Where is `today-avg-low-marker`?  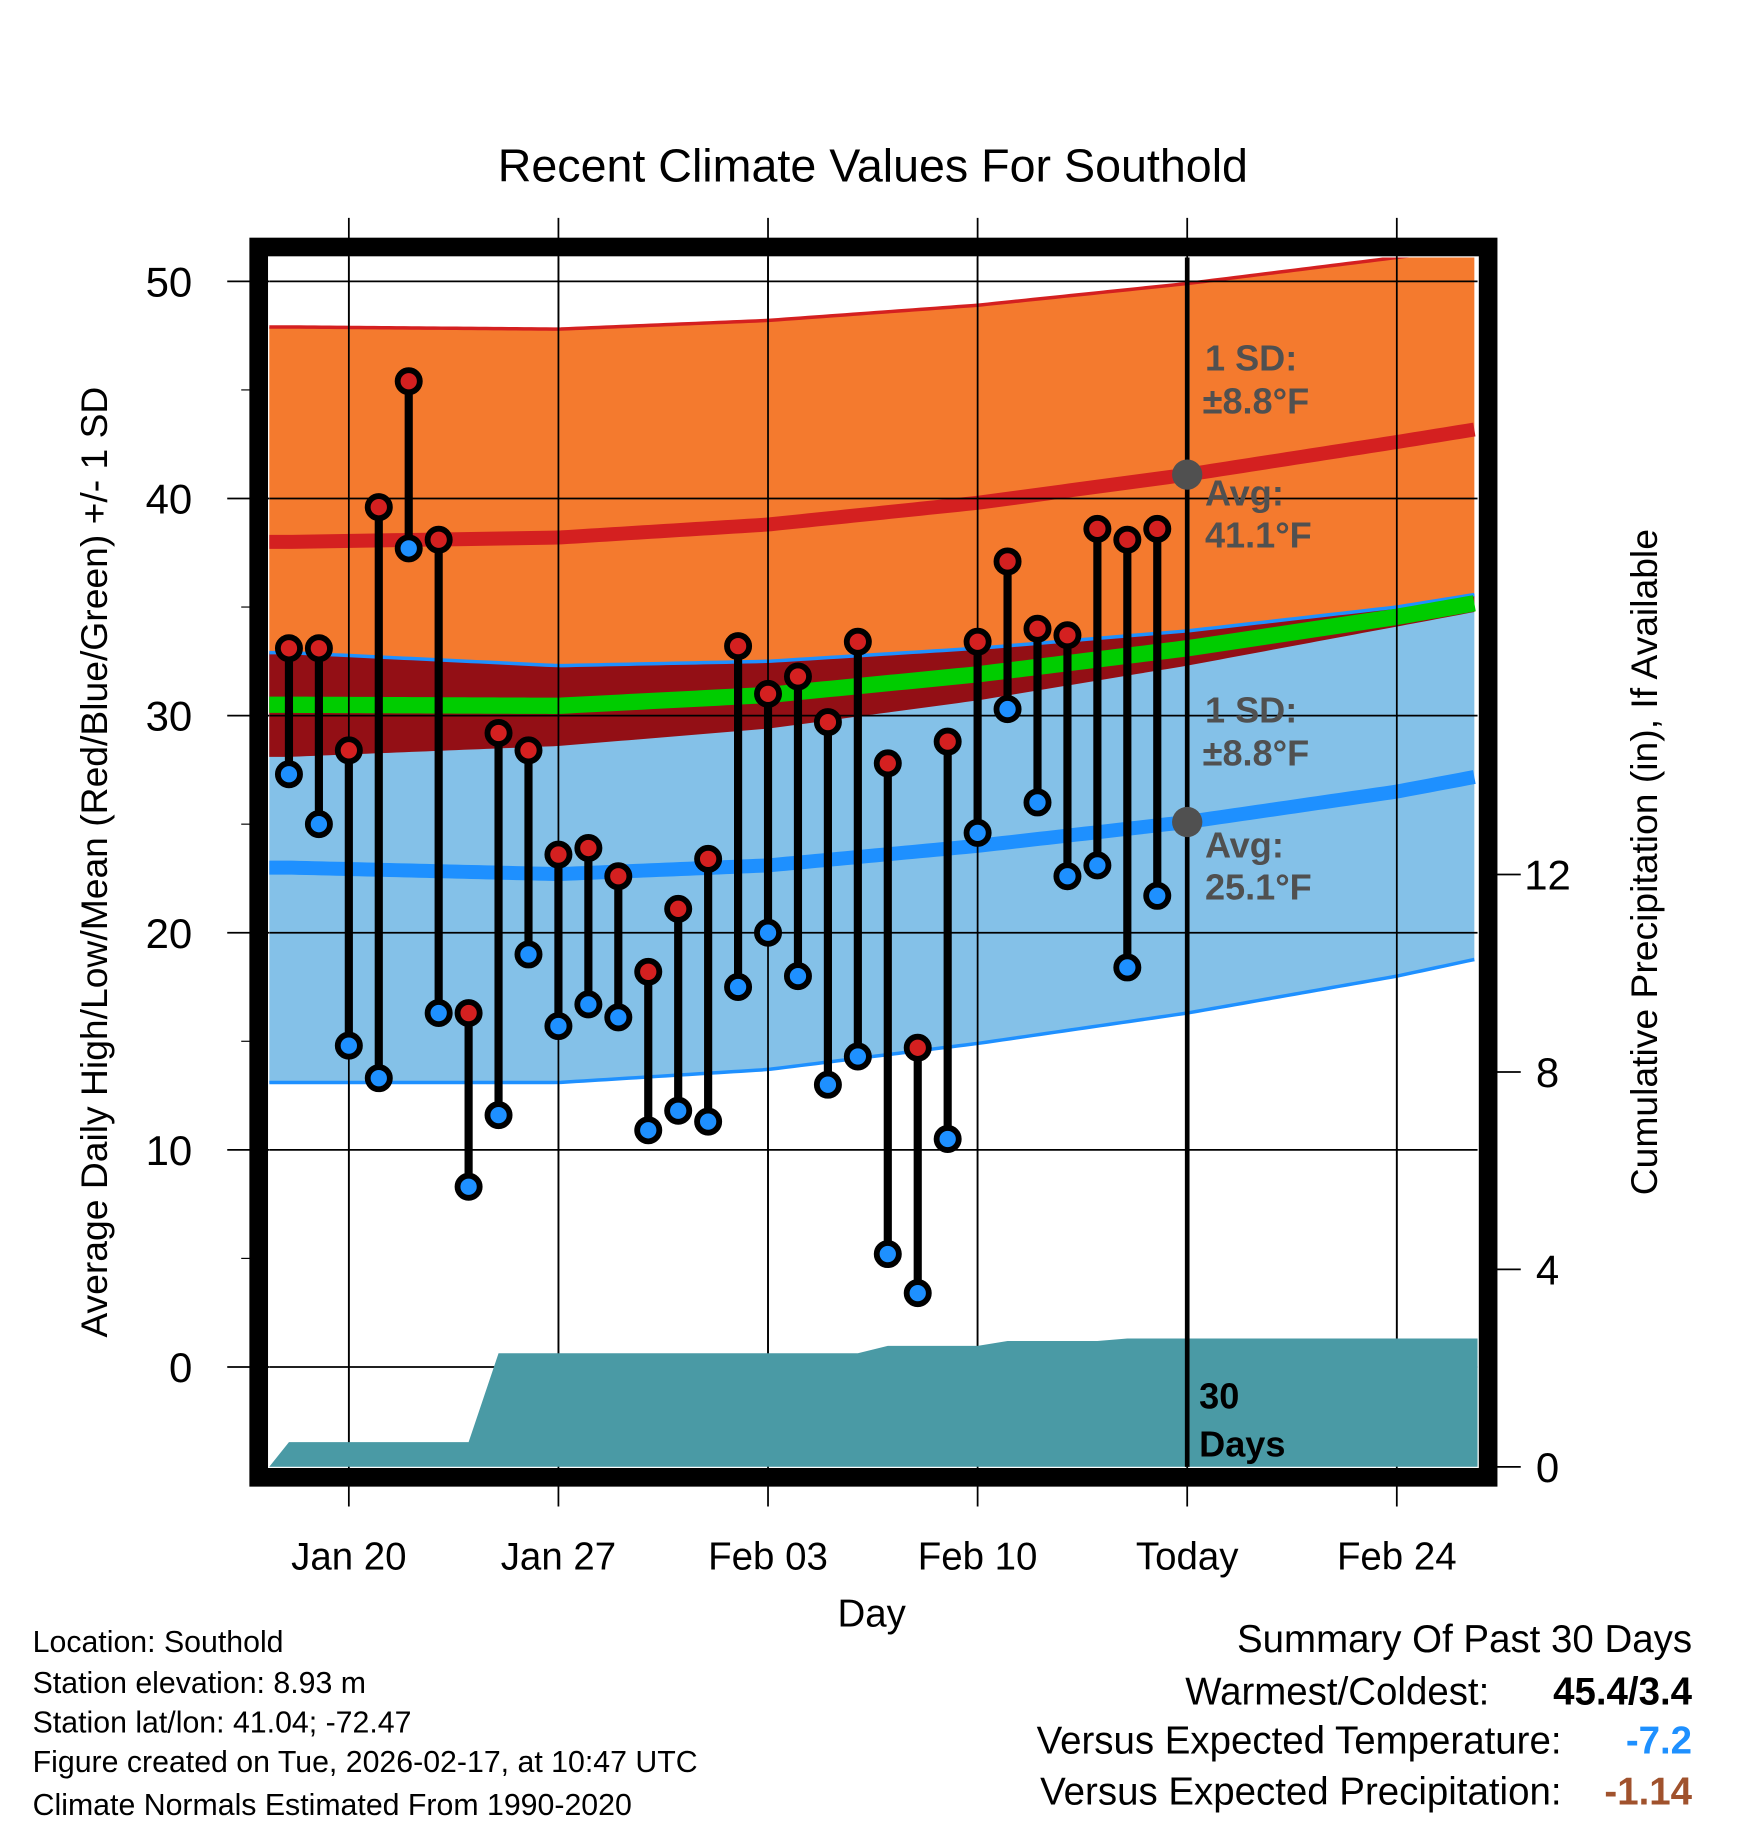 today-avg-low-marker is located at coordinates (1187, 822).